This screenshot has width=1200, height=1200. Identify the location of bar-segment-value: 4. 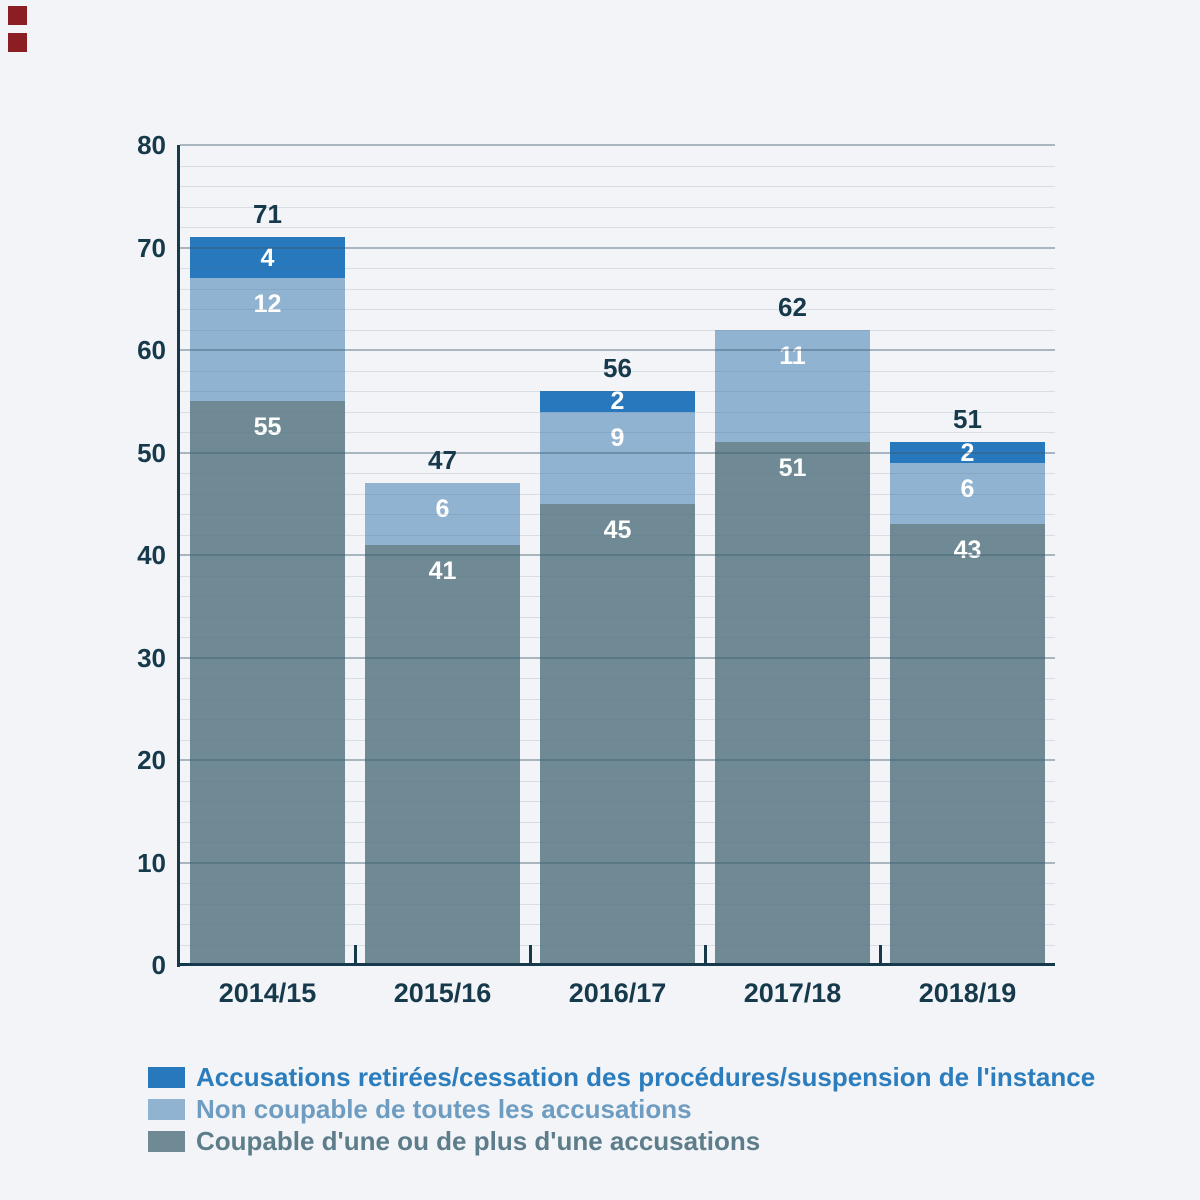
(267, 257).